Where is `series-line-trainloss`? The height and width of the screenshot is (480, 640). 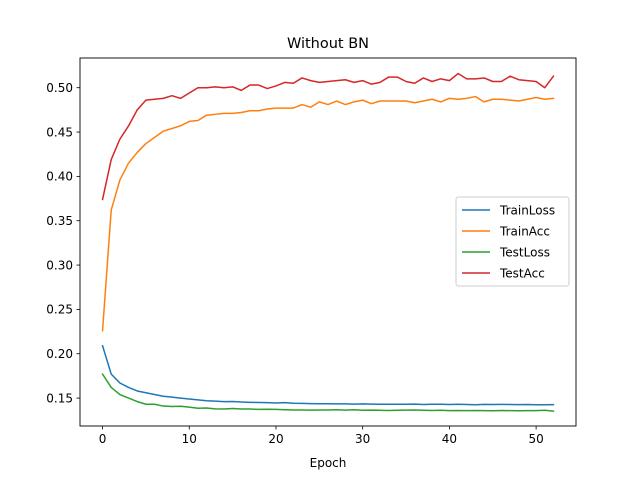 series-line-trainloss is located at coordinates (328, 375).